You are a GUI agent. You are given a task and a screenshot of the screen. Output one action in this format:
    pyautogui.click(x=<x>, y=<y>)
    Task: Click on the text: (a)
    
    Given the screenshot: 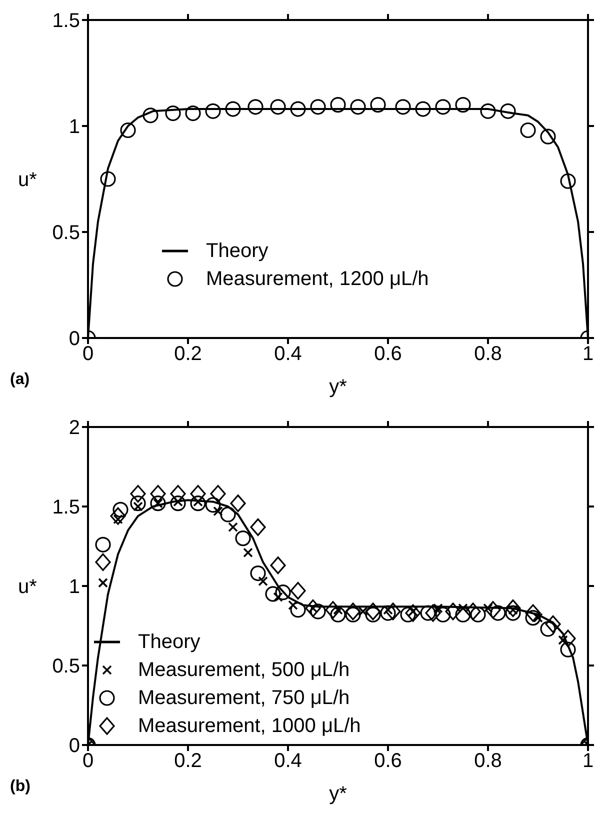 What is the action you would take?
    pyautogui.click(x=20, y=380)
    